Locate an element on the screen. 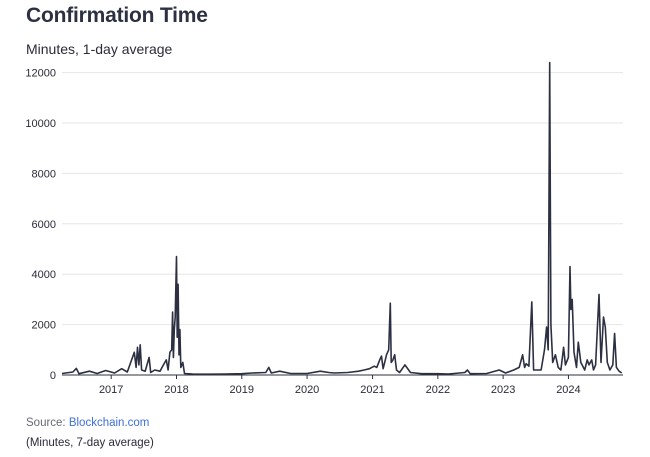  chart-title: Confirmation Time is located at coordinates (117, 15).